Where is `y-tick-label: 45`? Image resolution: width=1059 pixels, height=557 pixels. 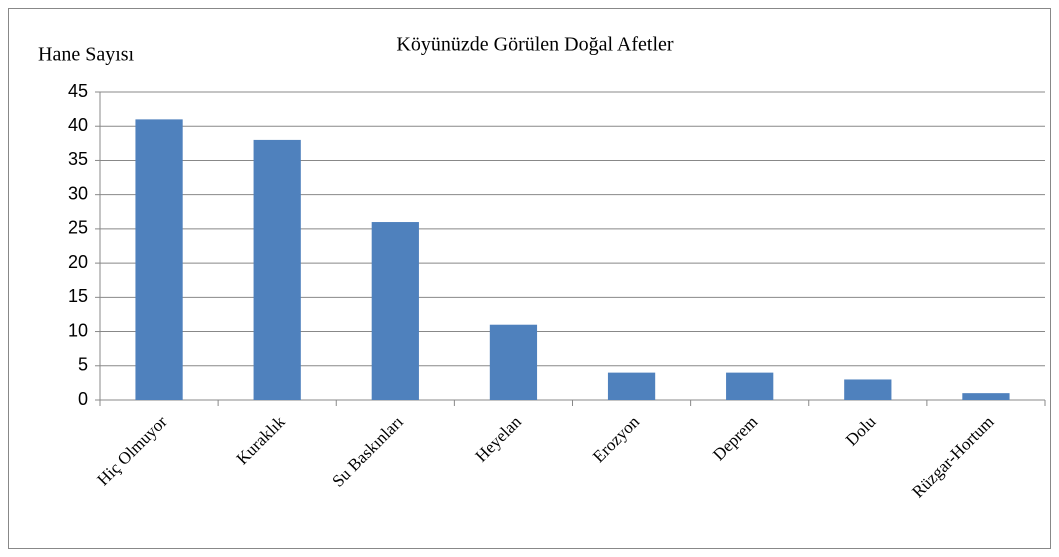 y-tick-label: 45 is located at coordinates (78, 91).